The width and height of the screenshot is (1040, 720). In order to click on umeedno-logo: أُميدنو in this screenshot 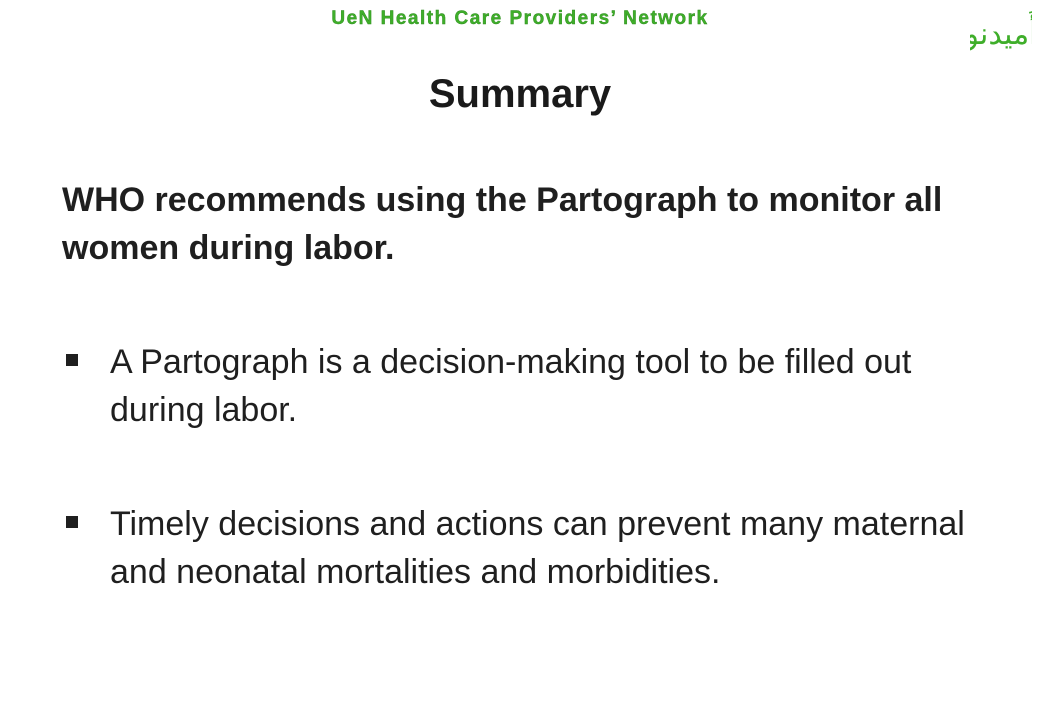, I will do `click(1001, 29)`.